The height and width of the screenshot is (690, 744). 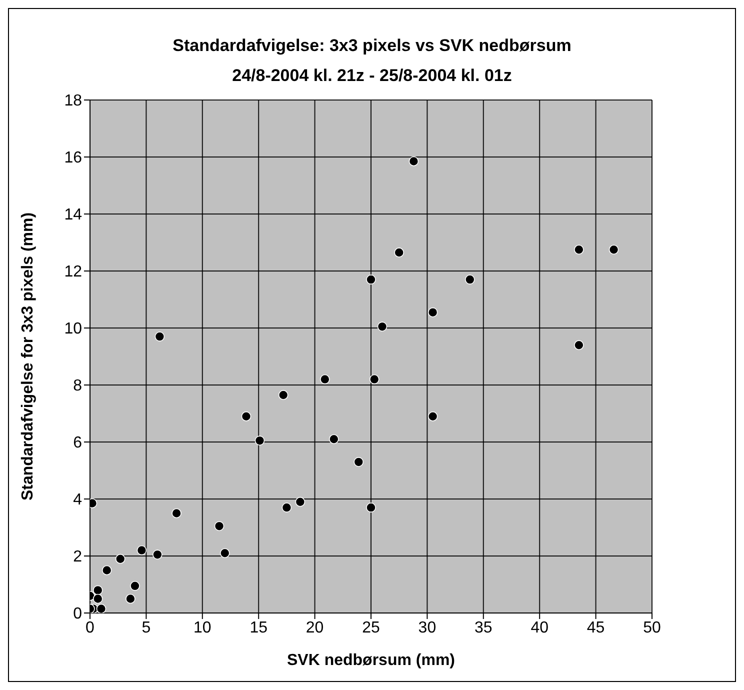 What do you see at coordinates (77, 386) in the screenshot?
I see `y-tick-label: 8` at bounding box center [77, 386].